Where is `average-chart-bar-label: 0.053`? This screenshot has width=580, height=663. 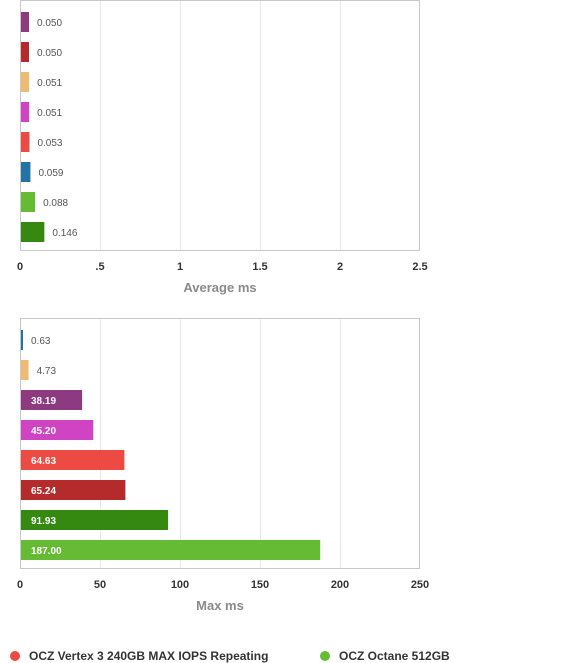 average-chart-bar-label: 0.053 is located at coordinates (49, 143).